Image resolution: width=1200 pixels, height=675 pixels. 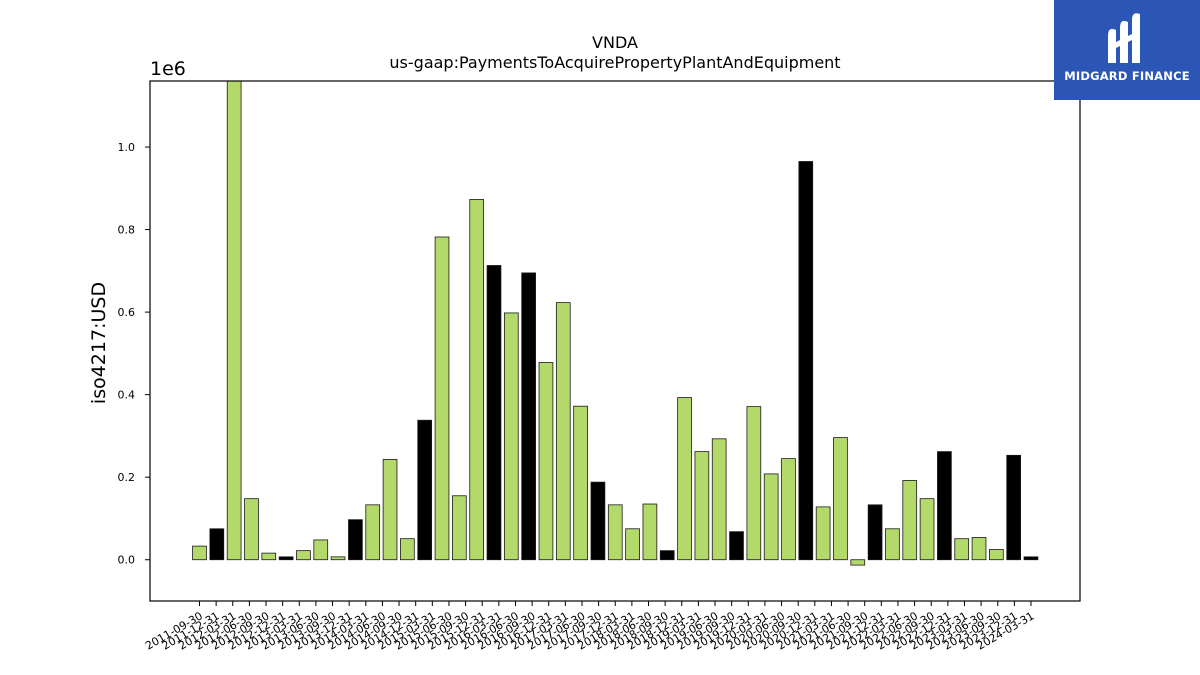 I want to click on y-tick-label: 1.0, so click(x=127, y=147).